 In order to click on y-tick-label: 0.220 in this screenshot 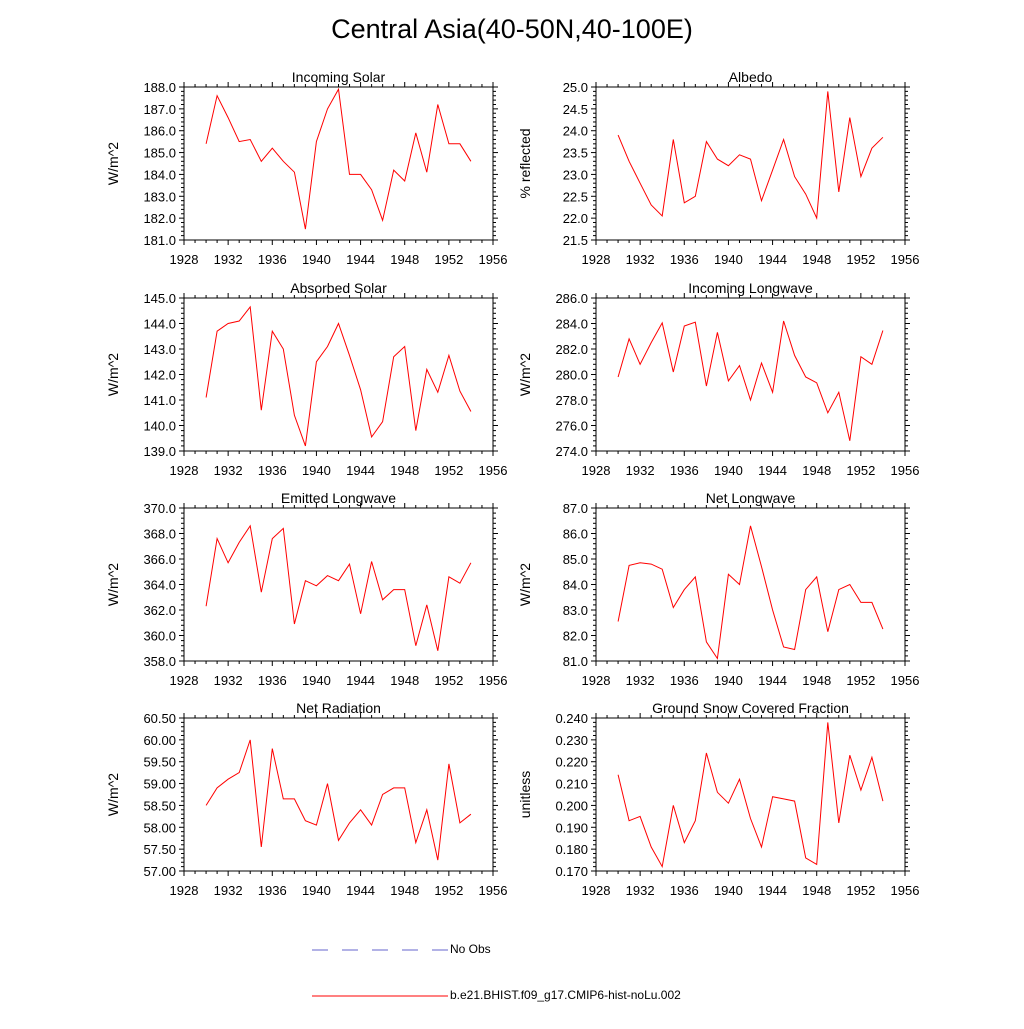, I will do `click(571, 762)`.